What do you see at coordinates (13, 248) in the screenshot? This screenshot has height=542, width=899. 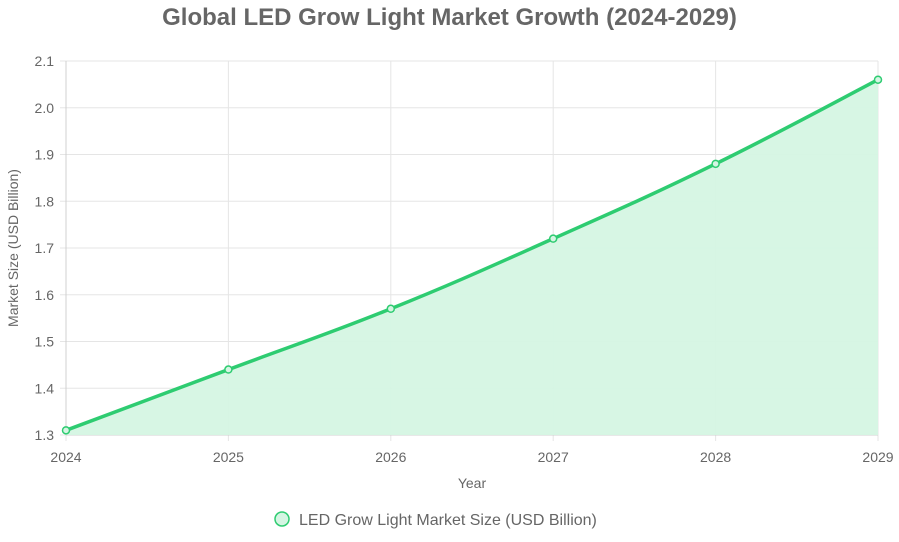 I see `y-axis-label: Market Size (USD Billion)` at bounding box center [13, 248].